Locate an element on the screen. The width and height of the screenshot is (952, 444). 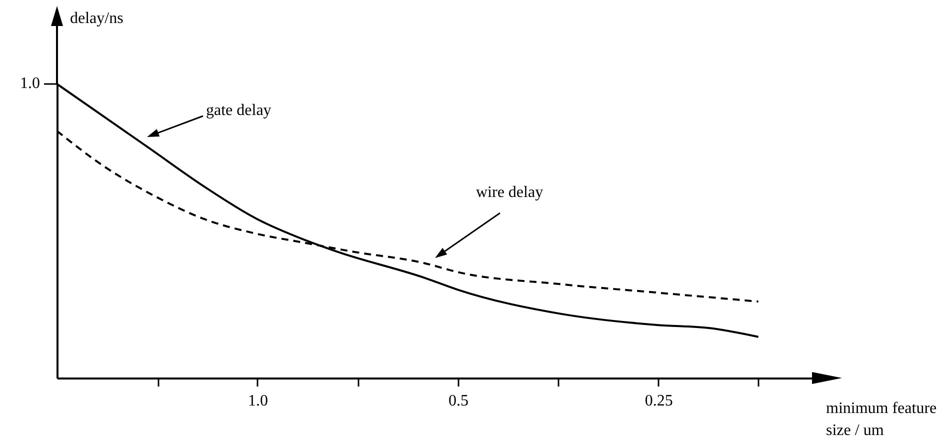
text: 1.0 is located at coordinates (30, 84).